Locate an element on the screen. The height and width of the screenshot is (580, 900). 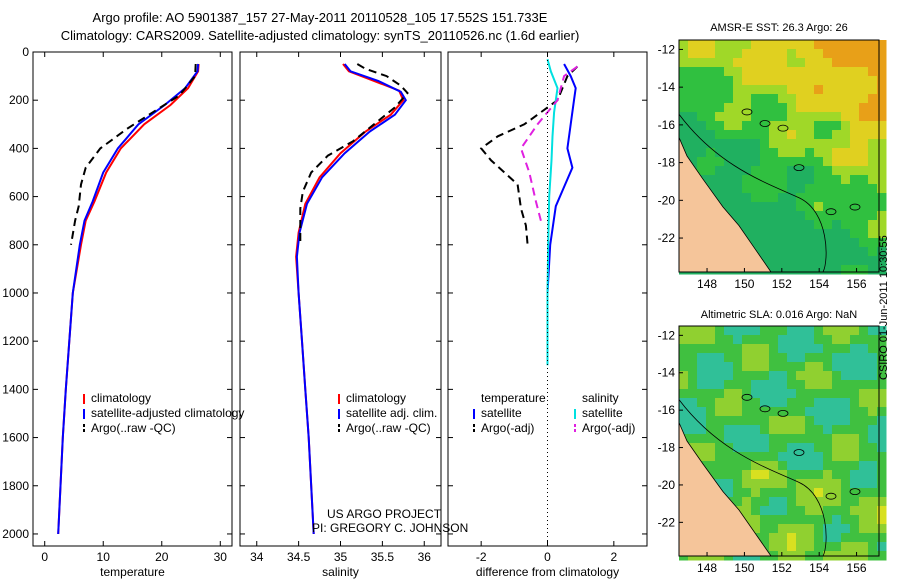
sst_map-xtick-label: 148 is located at coordinates (707, 284).